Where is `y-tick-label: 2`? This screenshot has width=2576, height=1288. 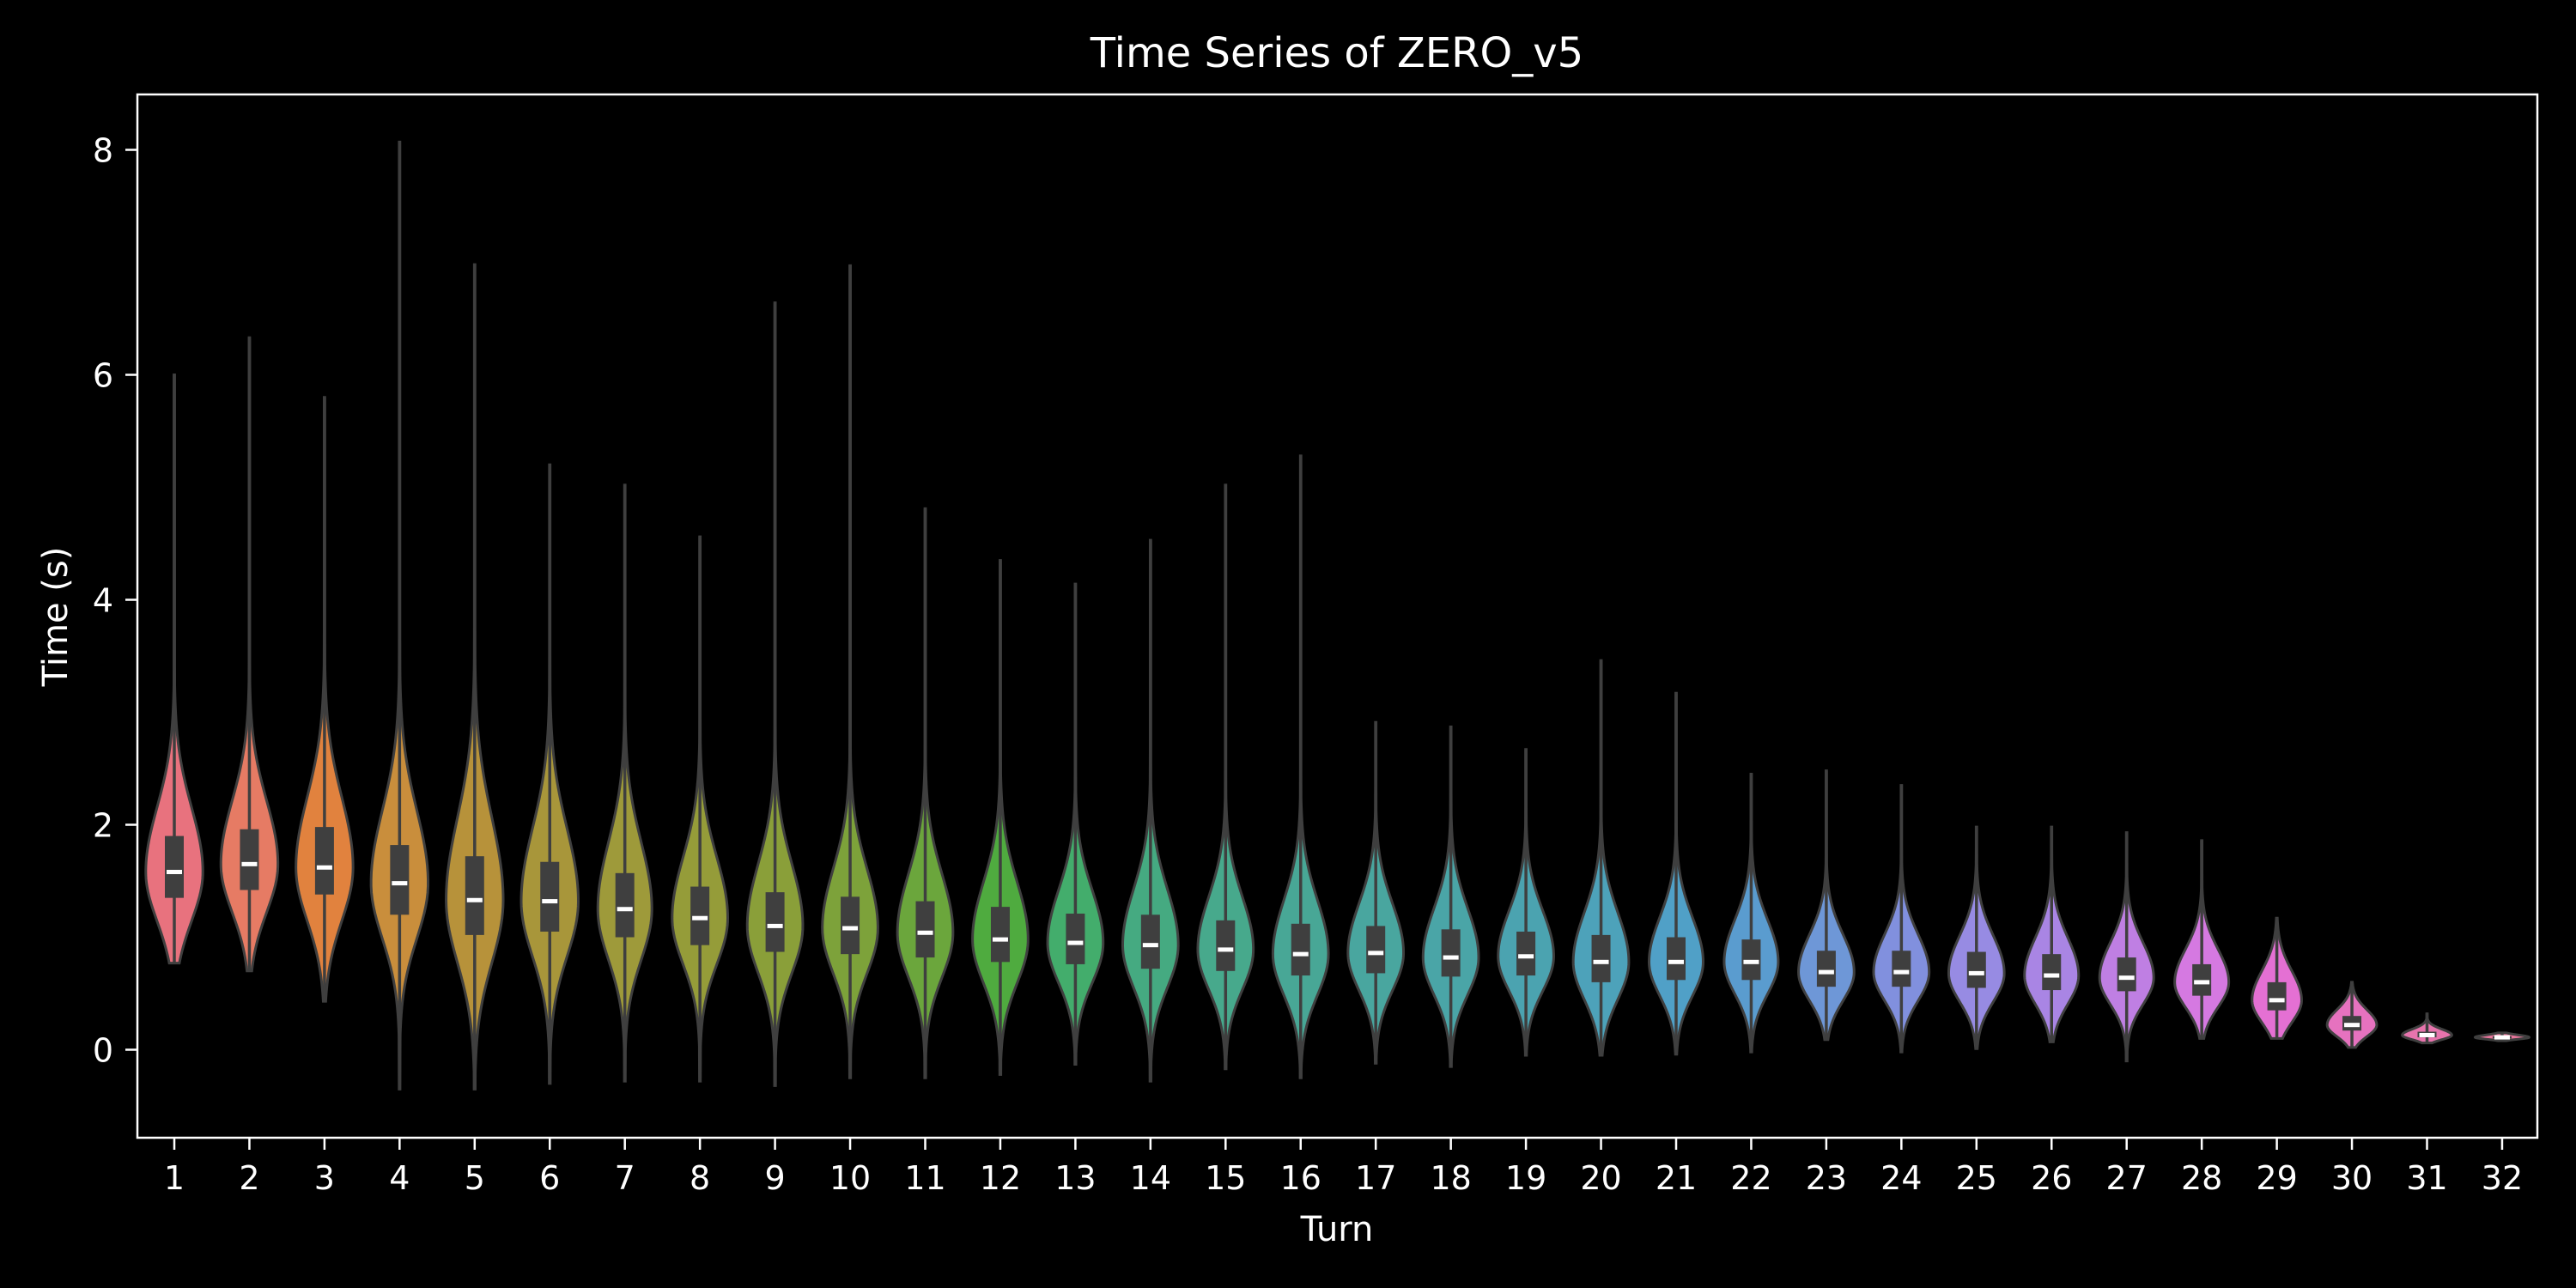
y-tick-label: 2 is located at coordinates (103, 826).